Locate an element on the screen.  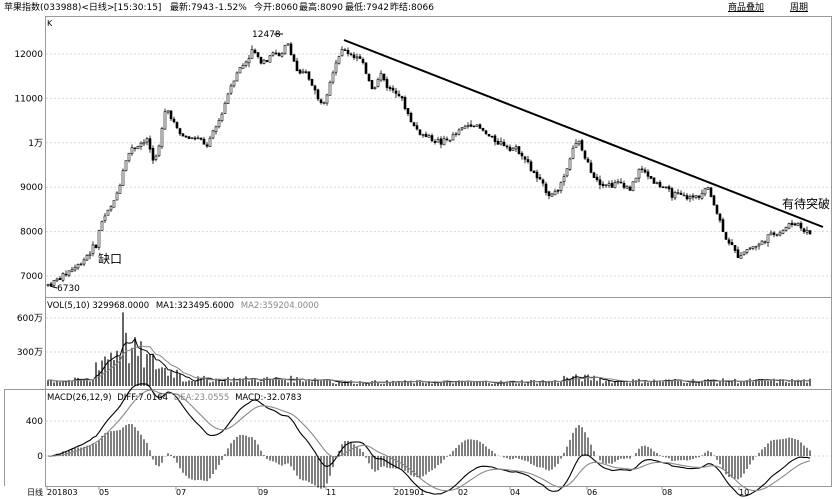
price-tick-label: 8000 is located at coordinates (31, 233).